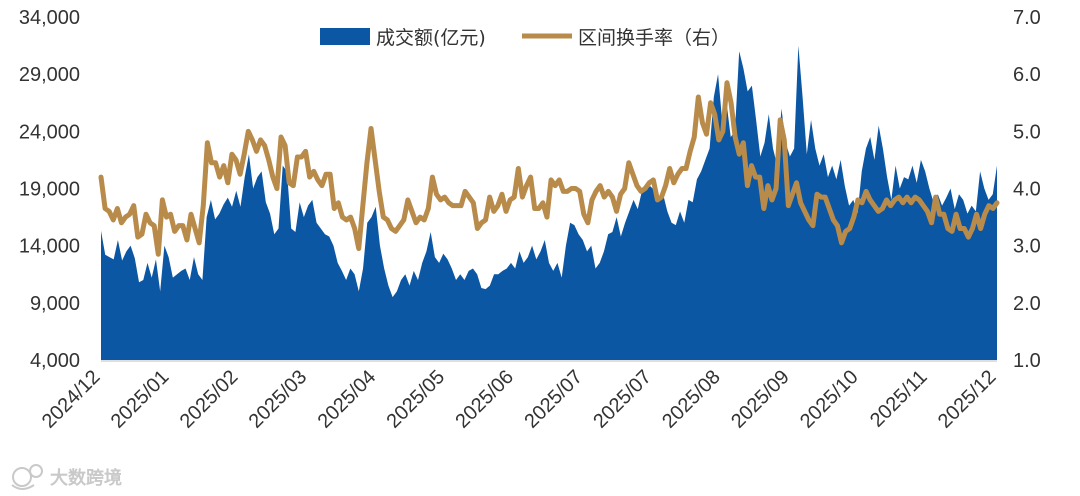  I want to click on left-tick-label: 29,000, so click(49, 75).